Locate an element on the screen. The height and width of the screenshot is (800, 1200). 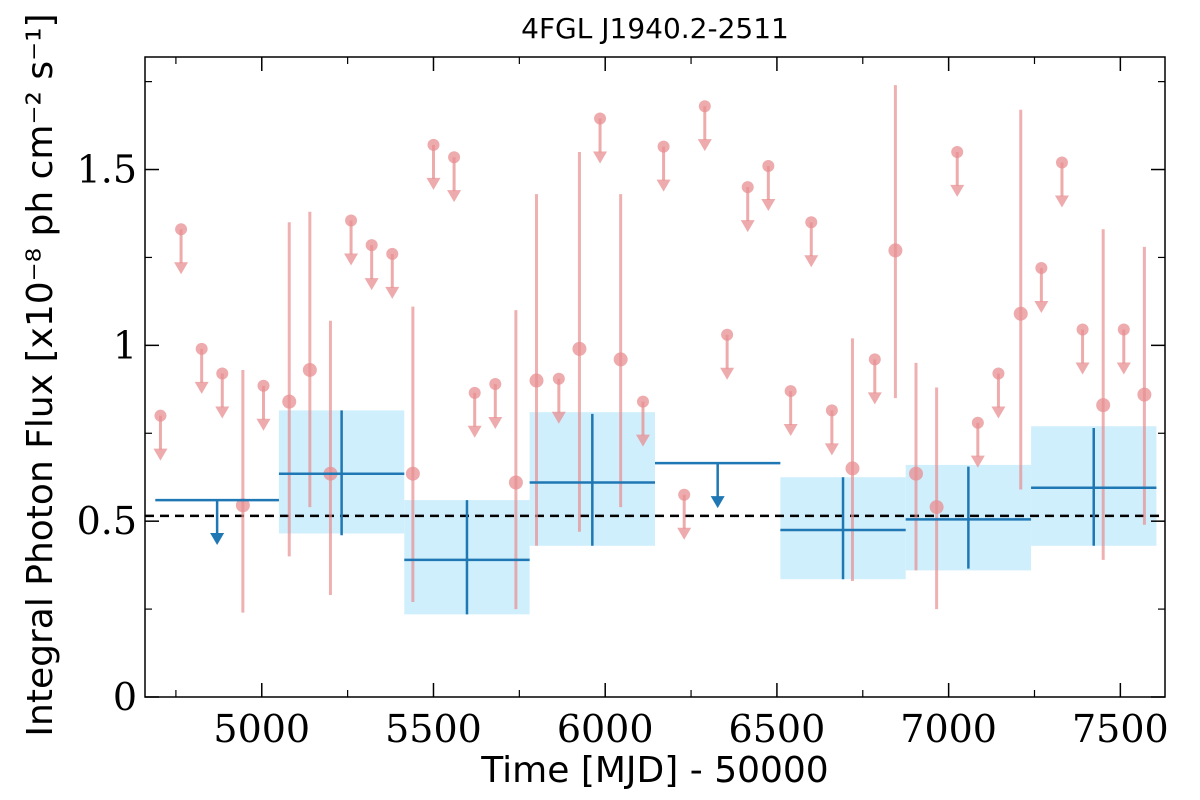
x-tick-label: 5500 is located at coordinates (433, 729).